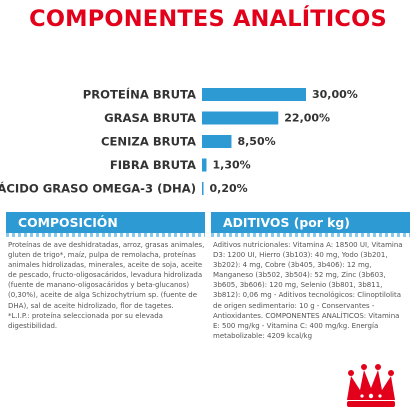 The height and width of the screenshot is (416, 416). What do you see at coordinates (139, 94) in the screenshot?
I see `bar-label-proteina-bruta: PROTEÍNA BRUTA` at bounding box center [139, 94].